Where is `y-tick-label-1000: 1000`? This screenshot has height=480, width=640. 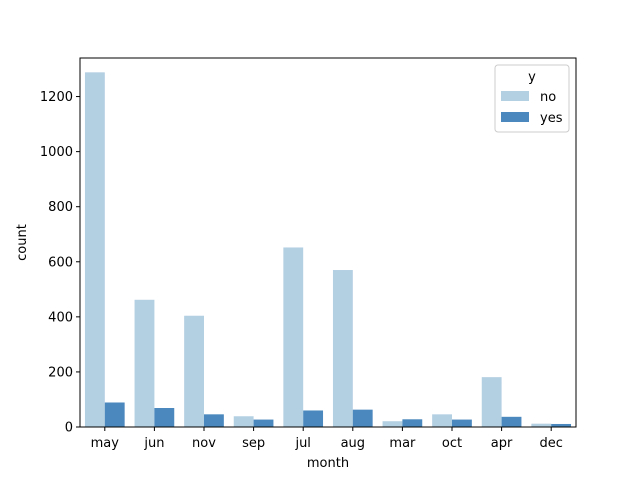 y-tick-label-1000: 1000 is located at coordinates (56, 152).